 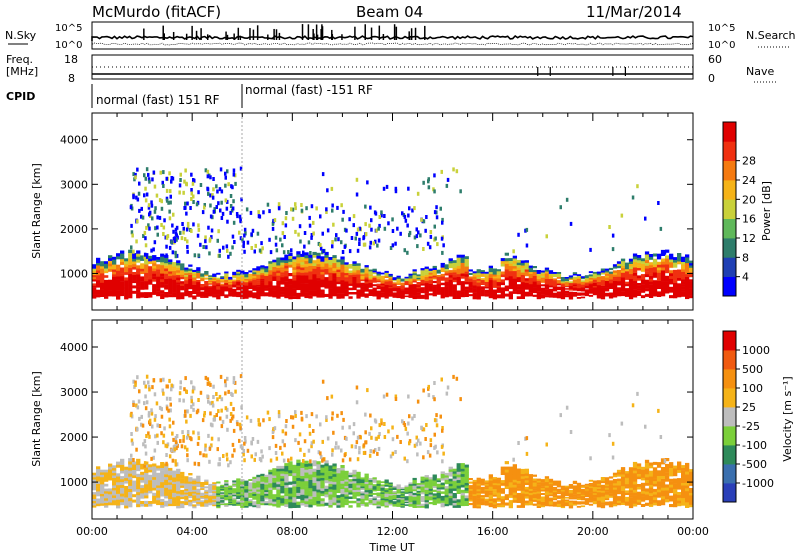 I want to click on nave-tick-low: 0, so click(x=711, y=78).